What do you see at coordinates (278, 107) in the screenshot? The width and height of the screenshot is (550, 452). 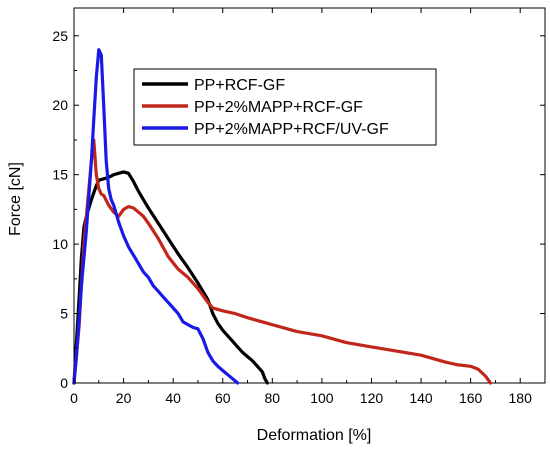 I see `legend-label: PP+2%MAPP+RCF-GF` at bounding box center [278, 107].